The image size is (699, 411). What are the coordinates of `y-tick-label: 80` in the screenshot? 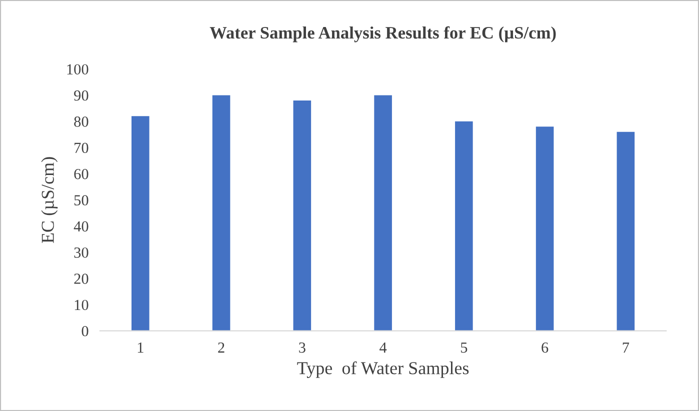 It's located at (81, 121).